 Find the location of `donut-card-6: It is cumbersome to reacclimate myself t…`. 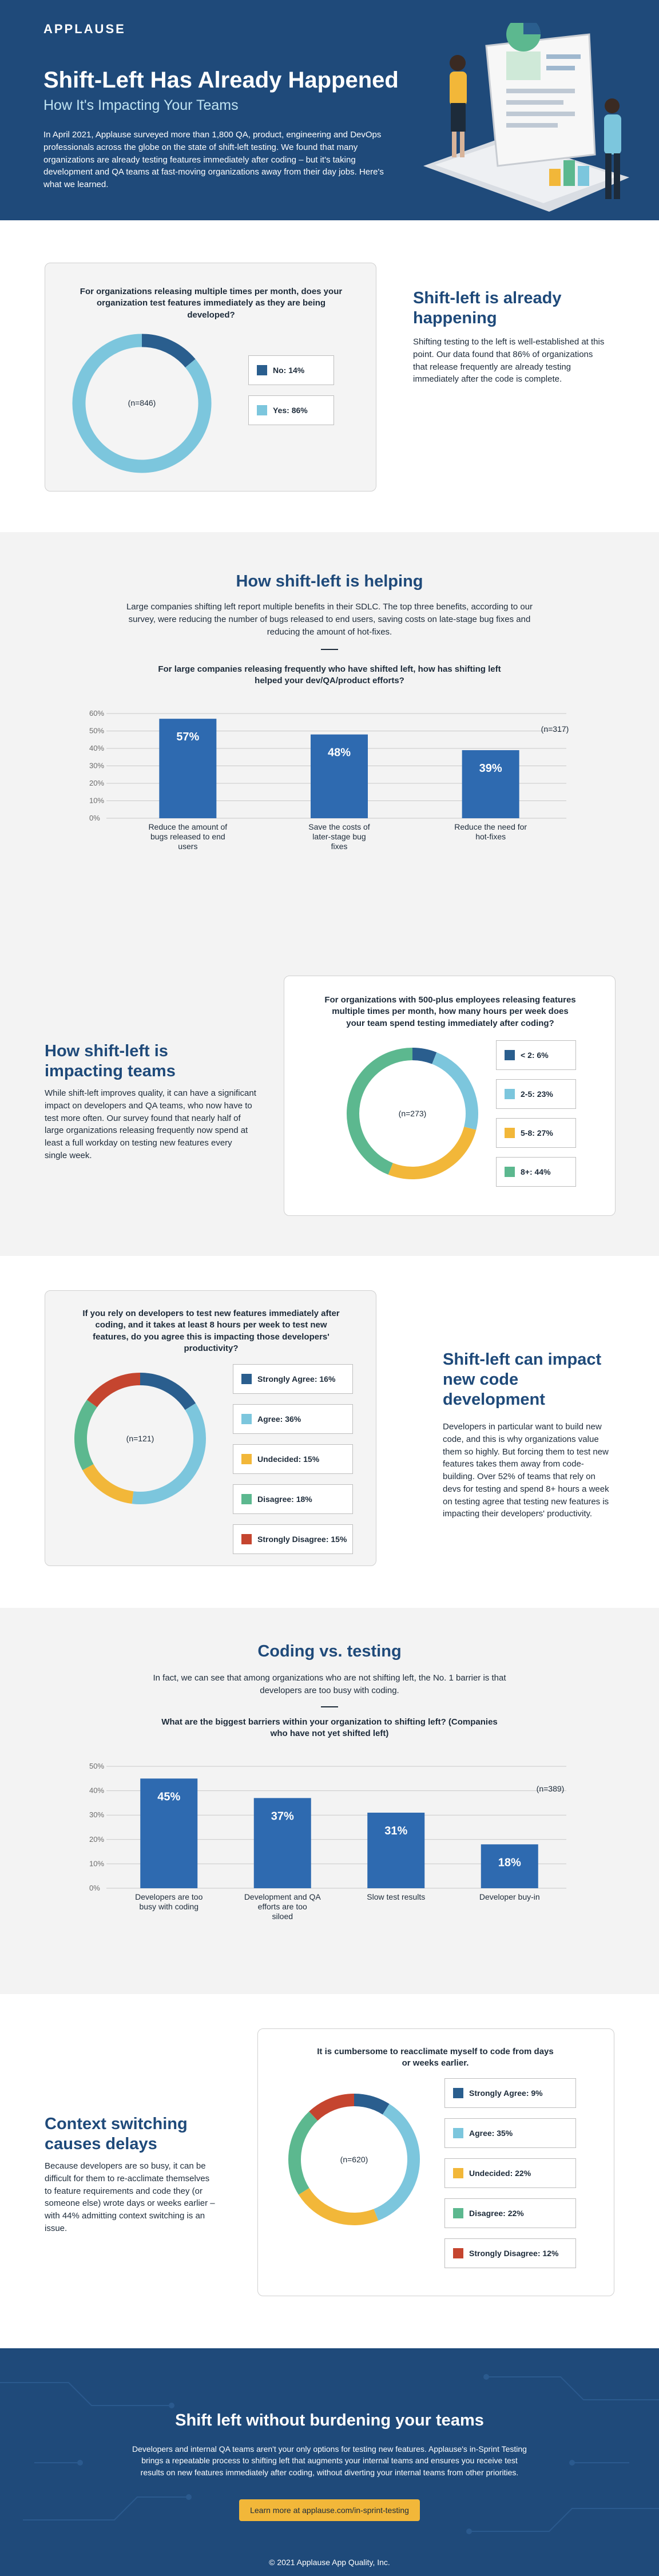

donut-card-6: It is cumbersome to reacclimate myself t… is located at coordinates (436, 2162).